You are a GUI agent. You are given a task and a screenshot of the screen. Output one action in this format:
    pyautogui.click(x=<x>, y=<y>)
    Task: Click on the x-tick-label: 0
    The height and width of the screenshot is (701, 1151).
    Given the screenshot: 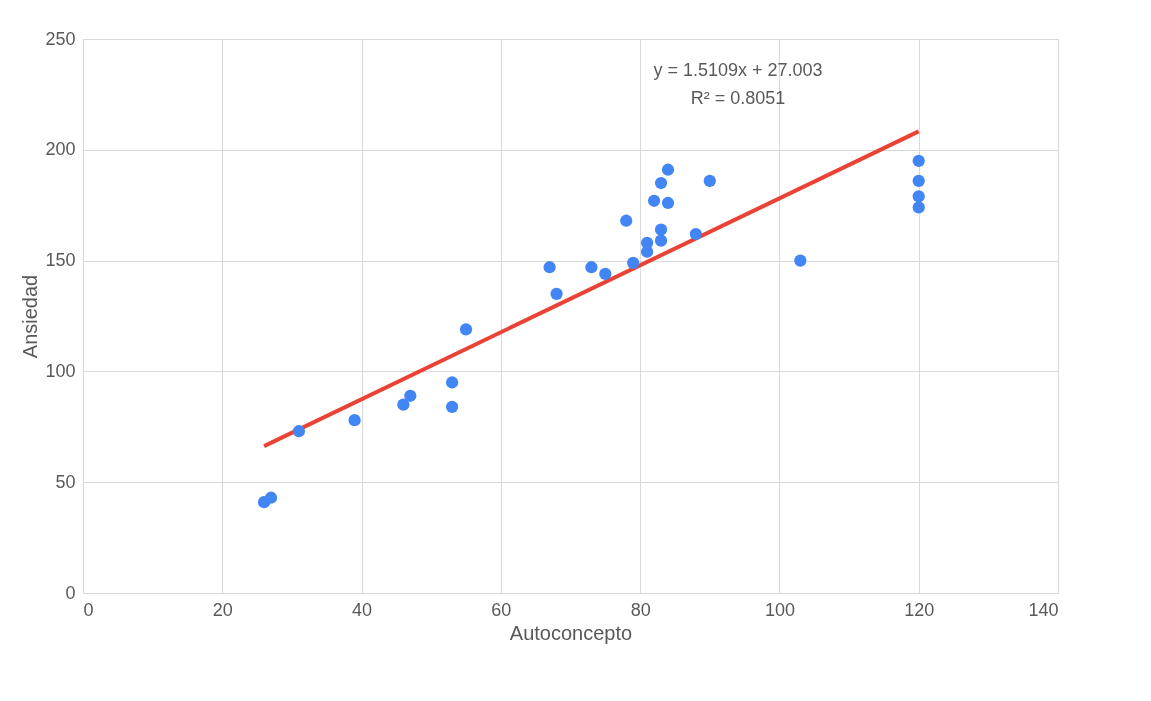 What is the action you would take?
    pyautogui.click(x=88, y=609)
    